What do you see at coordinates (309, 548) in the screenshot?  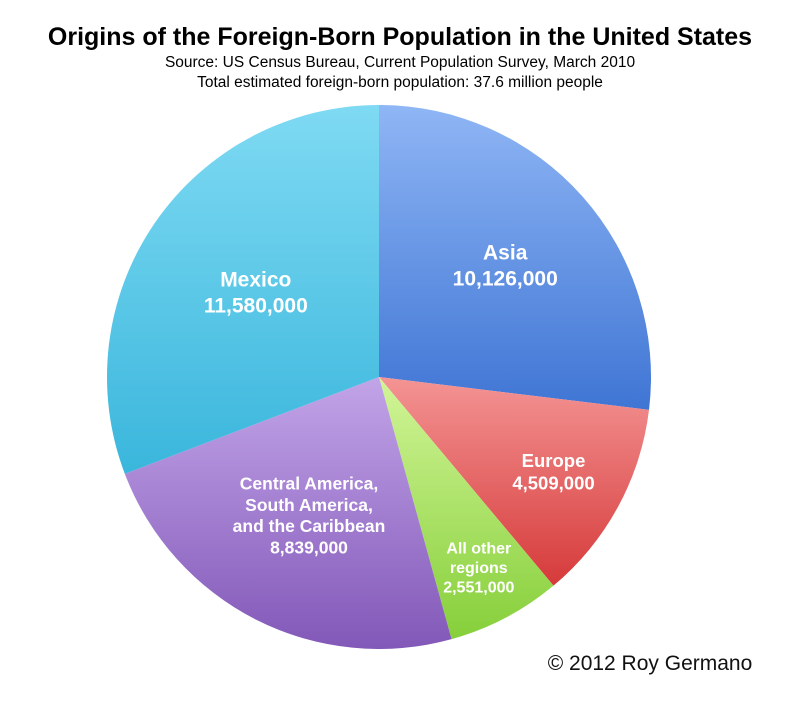 I see `pie-label-line: 8,839,000` at bounding box center [309, 548].